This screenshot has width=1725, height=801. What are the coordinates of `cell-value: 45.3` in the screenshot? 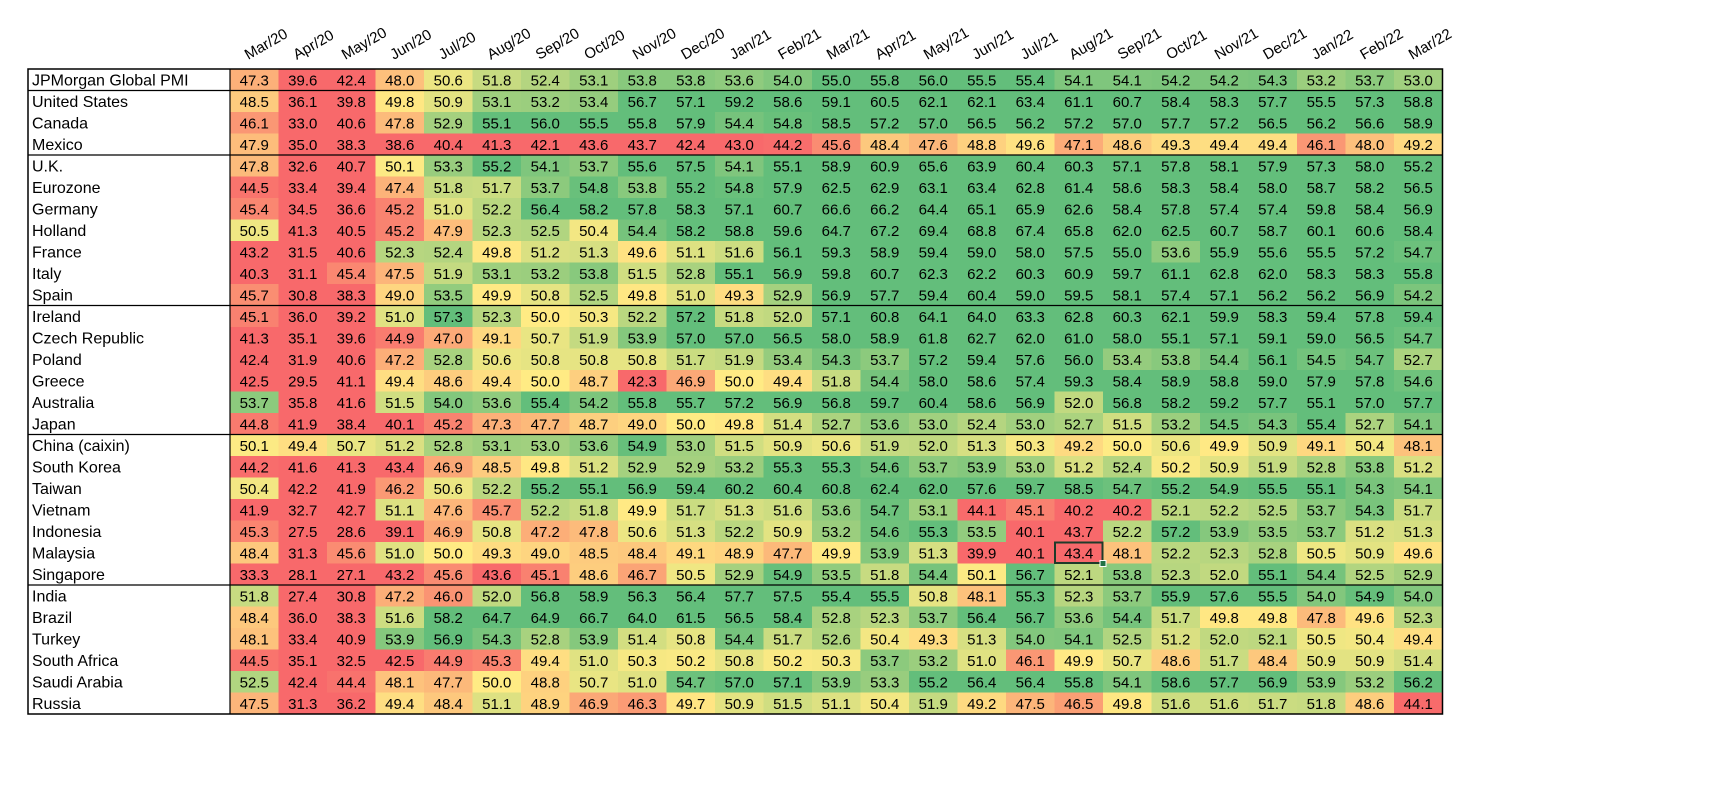 It's located at (496, 661).